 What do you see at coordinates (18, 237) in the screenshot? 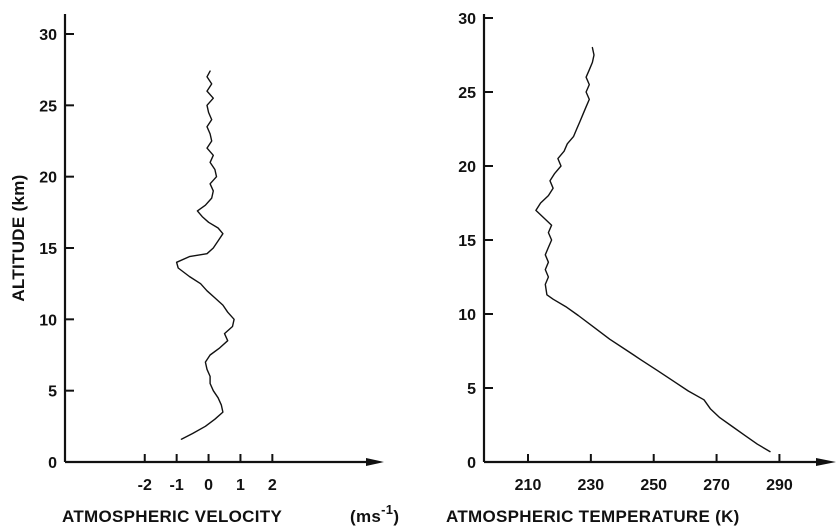
I see `velocity-y-axis-title: ALTITUDE (km)` at bounding box center [18, 237].